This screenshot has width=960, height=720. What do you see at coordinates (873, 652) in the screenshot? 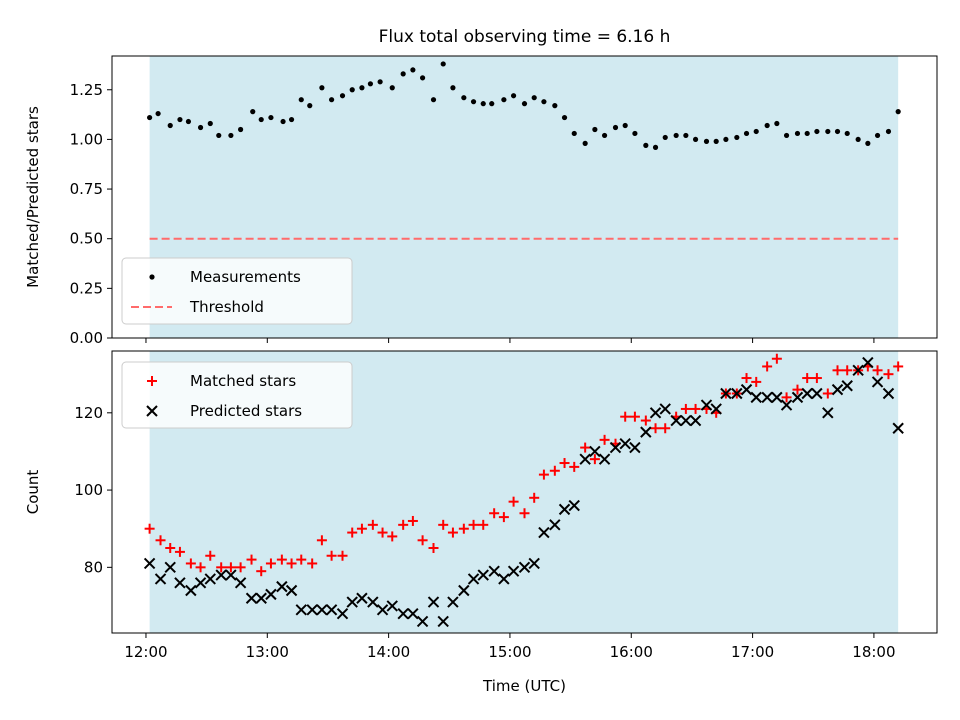
I see `x-tick-label: 18:00` at bounding box center [873, 652].